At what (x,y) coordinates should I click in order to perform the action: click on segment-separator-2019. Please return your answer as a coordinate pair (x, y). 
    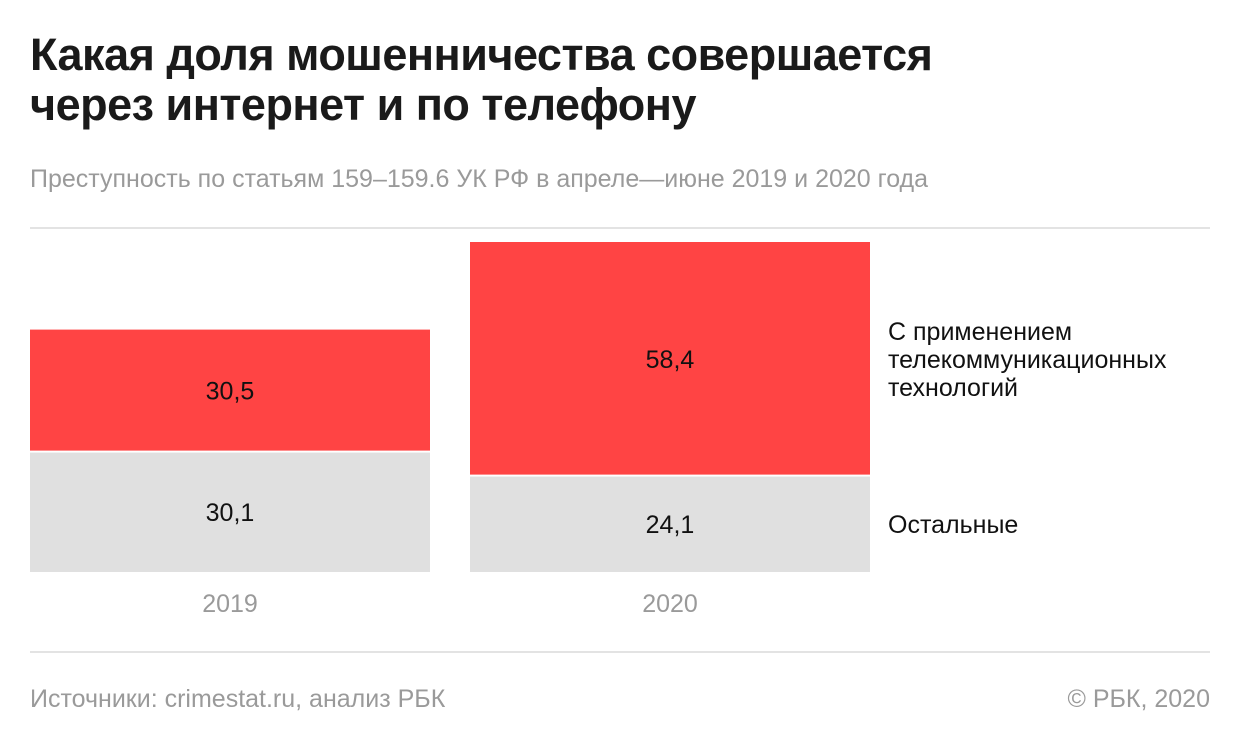
    Looking at the image, I should click on (230, 451).